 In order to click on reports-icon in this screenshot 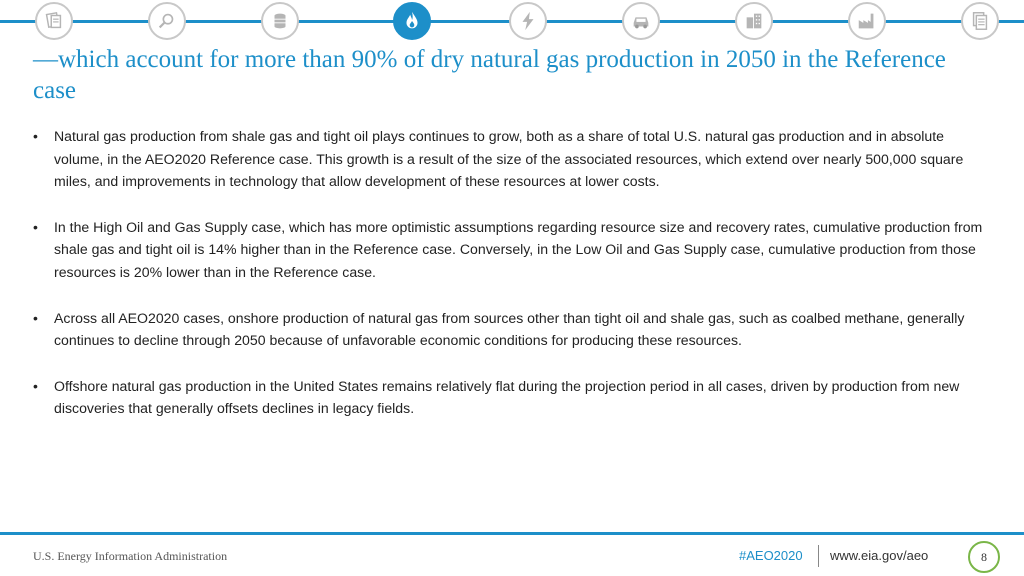, I will do `click(980, 21)`.